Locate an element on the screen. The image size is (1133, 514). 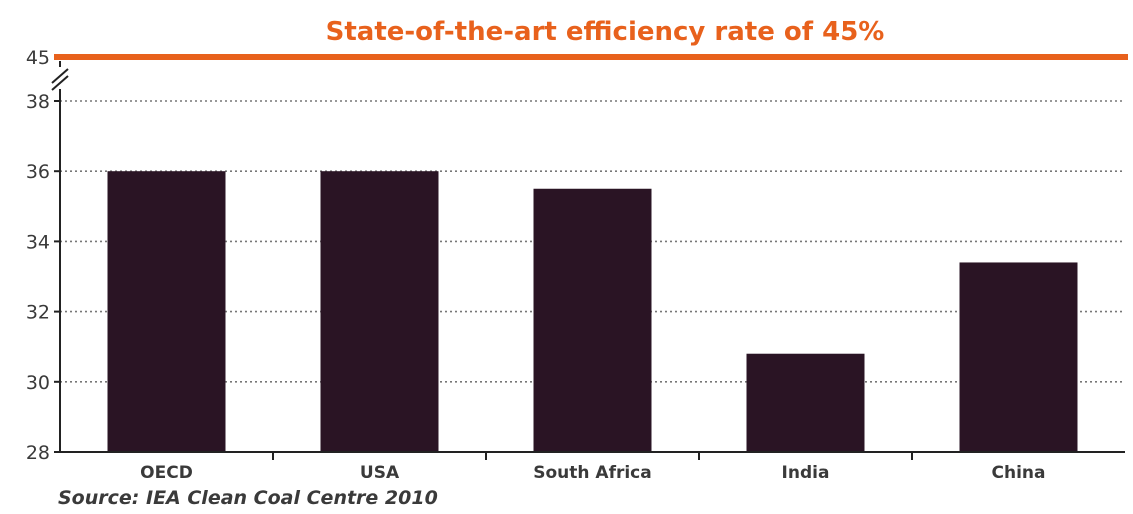
y-tick-34: 34 is located at coordinates (38, 242).